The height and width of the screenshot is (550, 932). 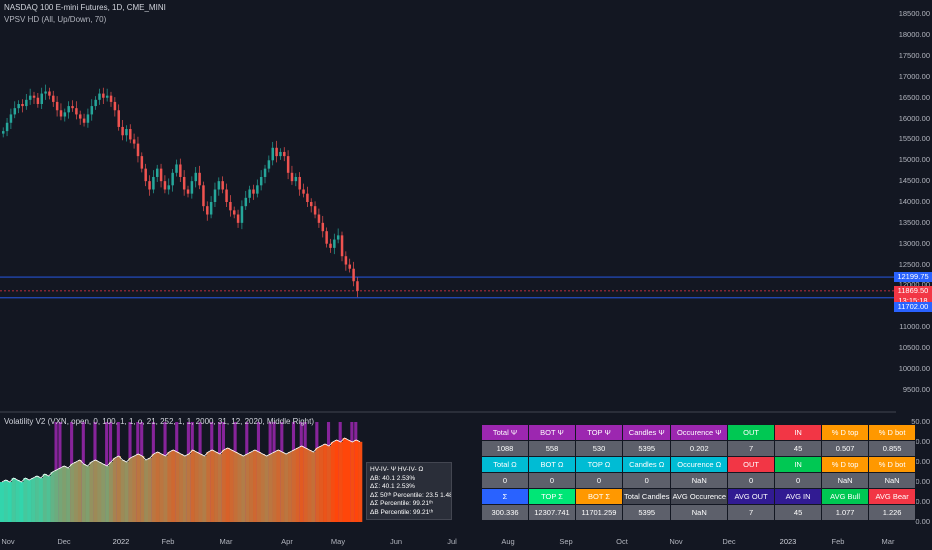 What do you see at coordinates (751, 512) in the screenshot?
I see `table-cell: 7` at bounding box center [751, 512].